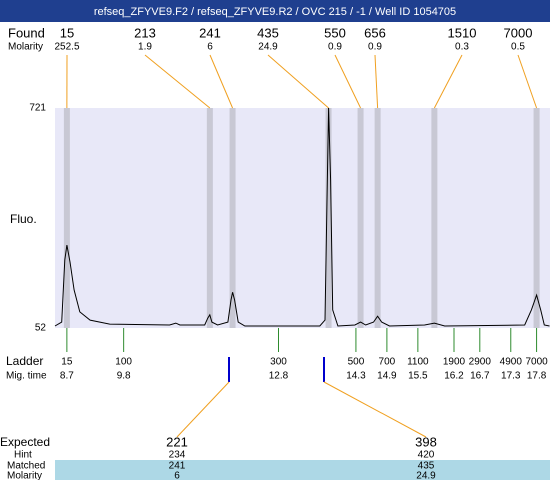 The image size is (550, 480). What do you see at coordinates (335, 32) in the screenshot?
I see `found-size: 550` at bounding box center [335, 32].